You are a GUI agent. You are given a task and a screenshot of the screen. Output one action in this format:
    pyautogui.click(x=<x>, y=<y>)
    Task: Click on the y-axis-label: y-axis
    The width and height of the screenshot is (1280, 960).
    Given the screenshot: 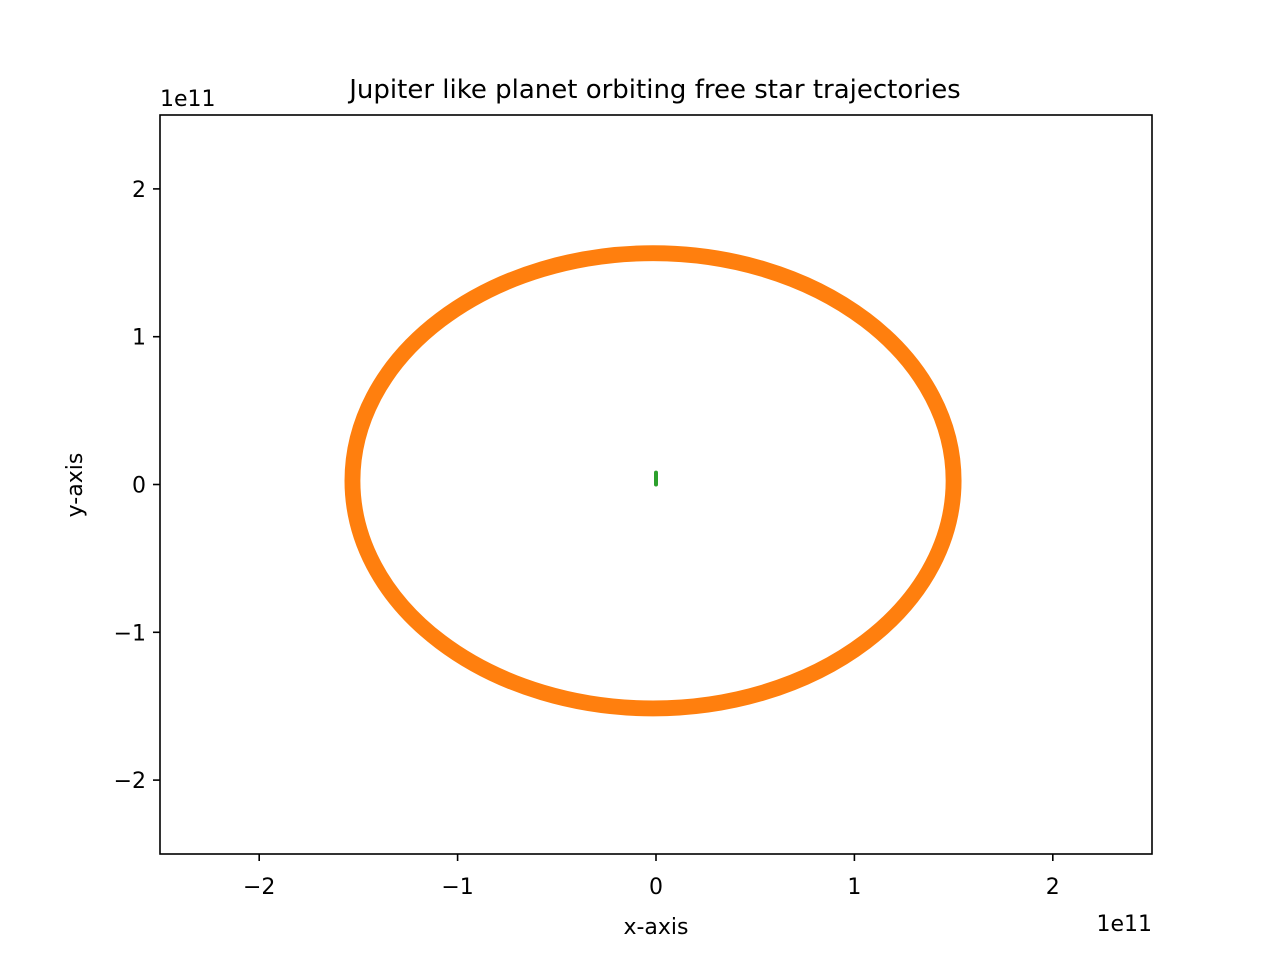 What is the action you would take?
    pyautogui.click(x=75, y=485)
    